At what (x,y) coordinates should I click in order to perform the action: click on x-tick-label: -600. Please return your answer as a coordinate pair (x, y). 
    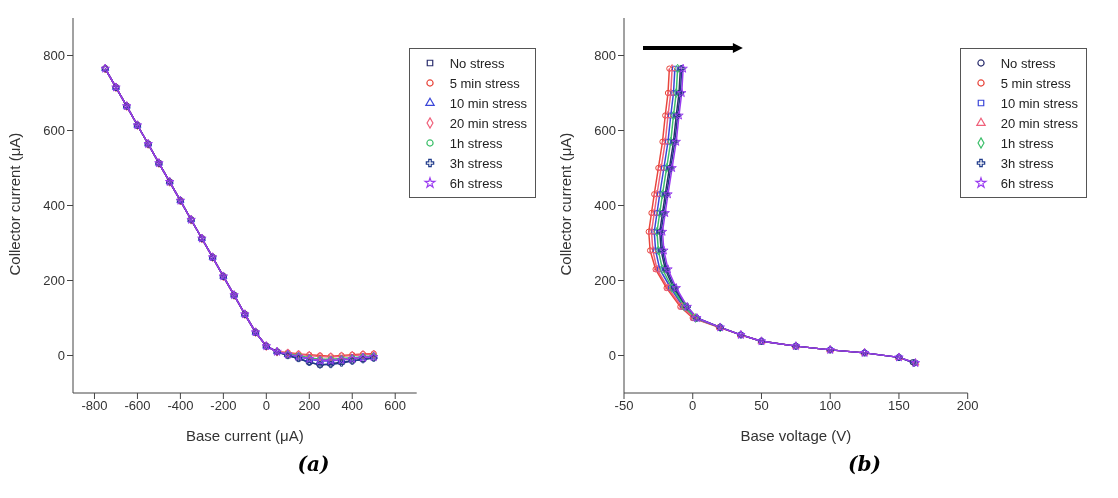
    Looking at the image, I should click on (137, 406).